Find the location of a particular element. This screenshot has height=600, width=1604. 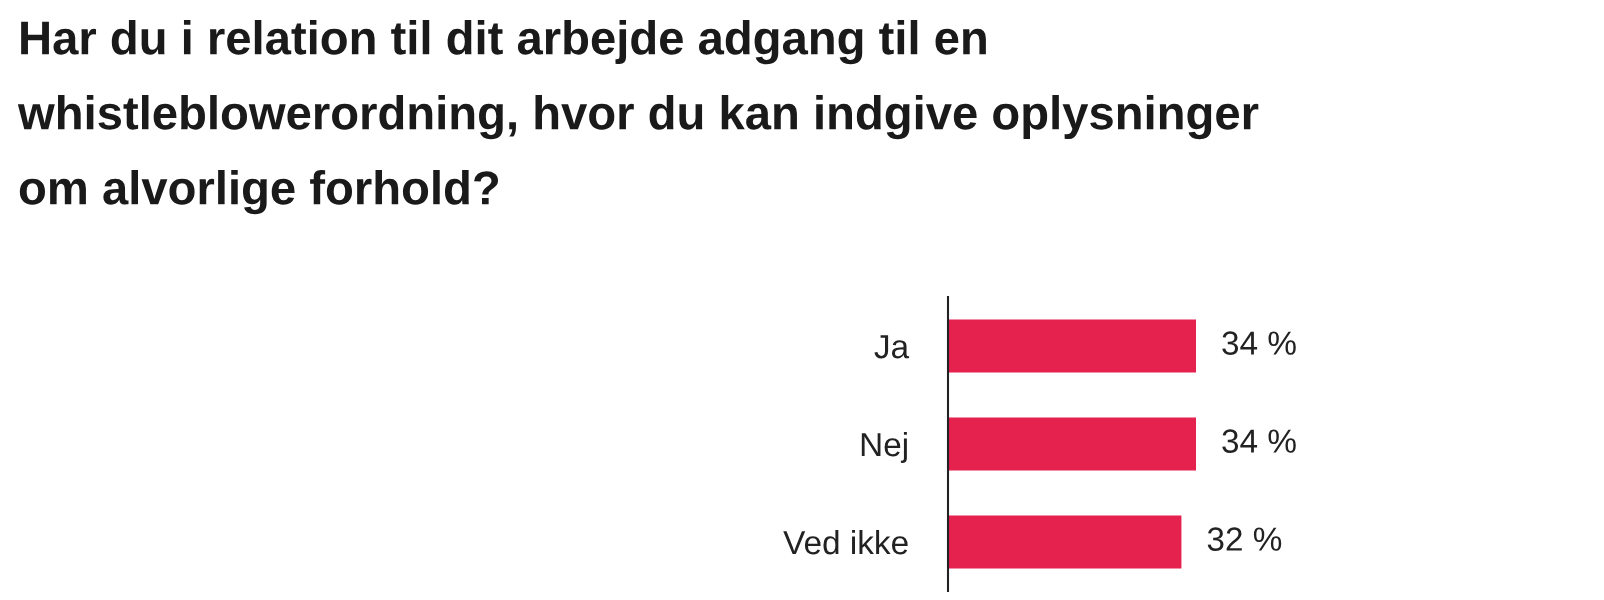

y-tick-label: Ja is located at coordinates (892, 347).